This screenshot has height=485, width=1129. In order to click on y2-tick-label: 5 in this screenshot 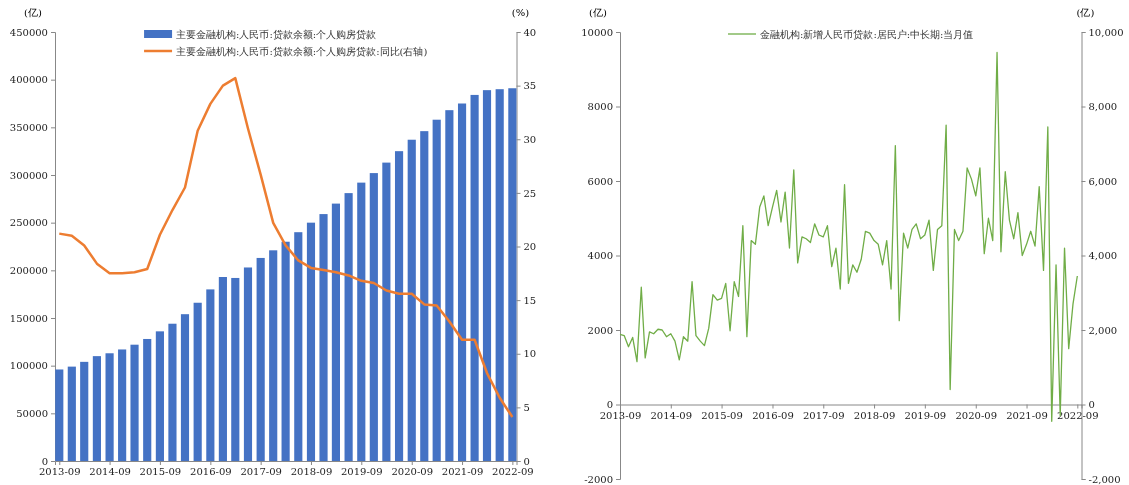, I will do `click(526, 408)`.